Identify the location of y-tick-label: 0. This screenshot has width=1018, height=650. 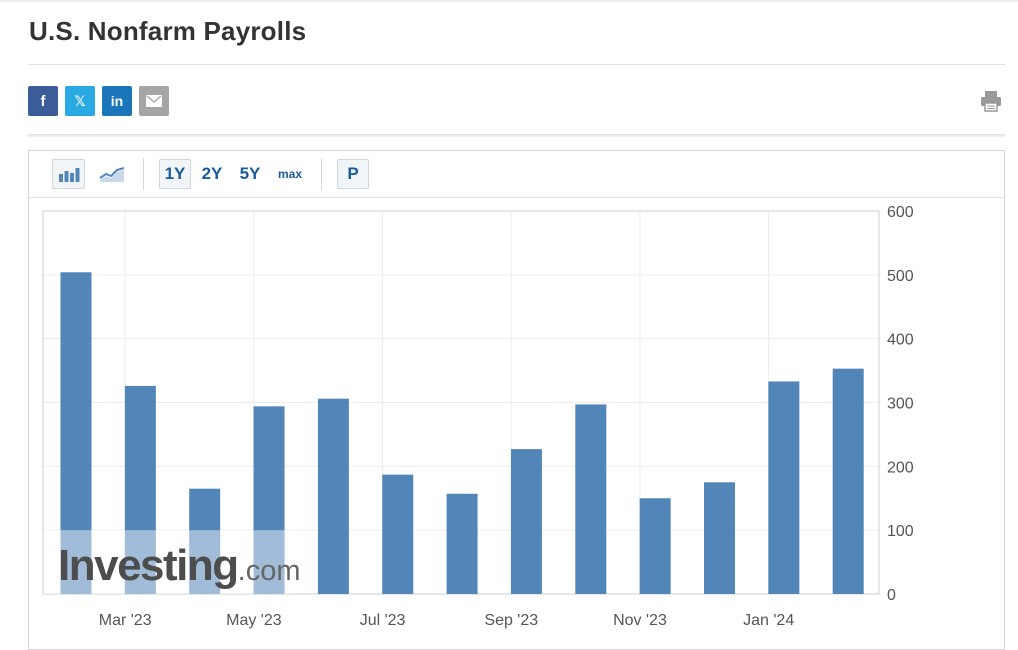
(891, 595).